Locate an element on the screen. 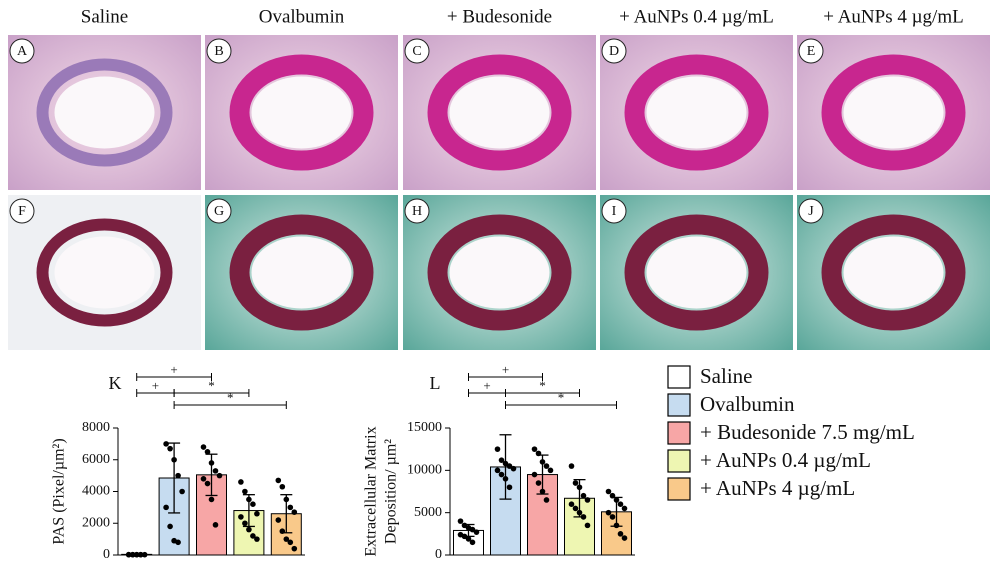  panel-letter: E is located at coordinates (811, 51).